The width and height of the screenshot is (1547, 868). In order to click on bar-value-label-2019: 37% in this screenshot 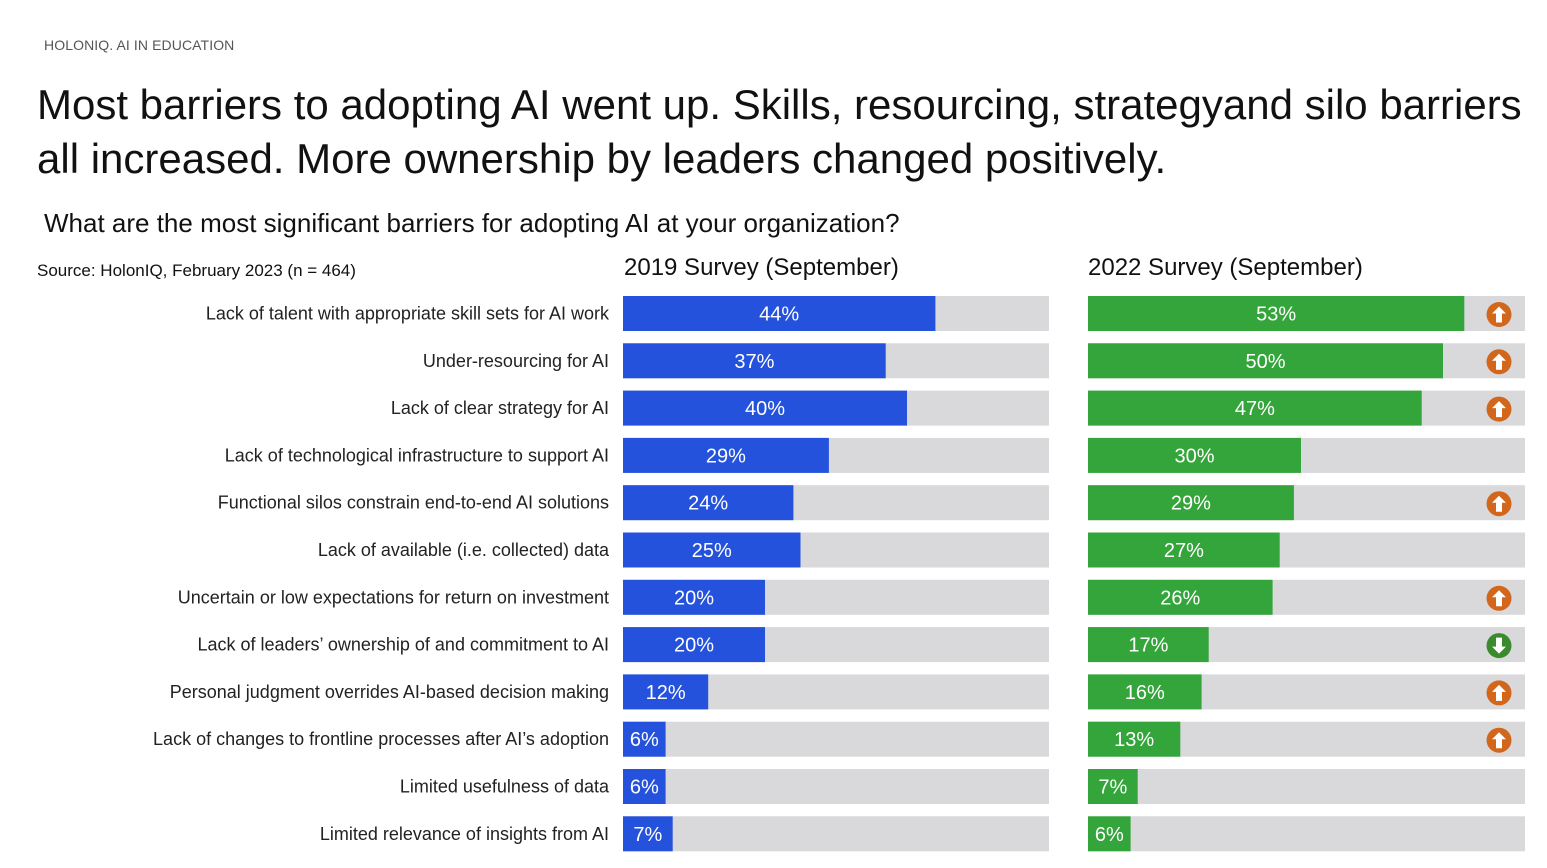, I will do `click(754, 362)`.